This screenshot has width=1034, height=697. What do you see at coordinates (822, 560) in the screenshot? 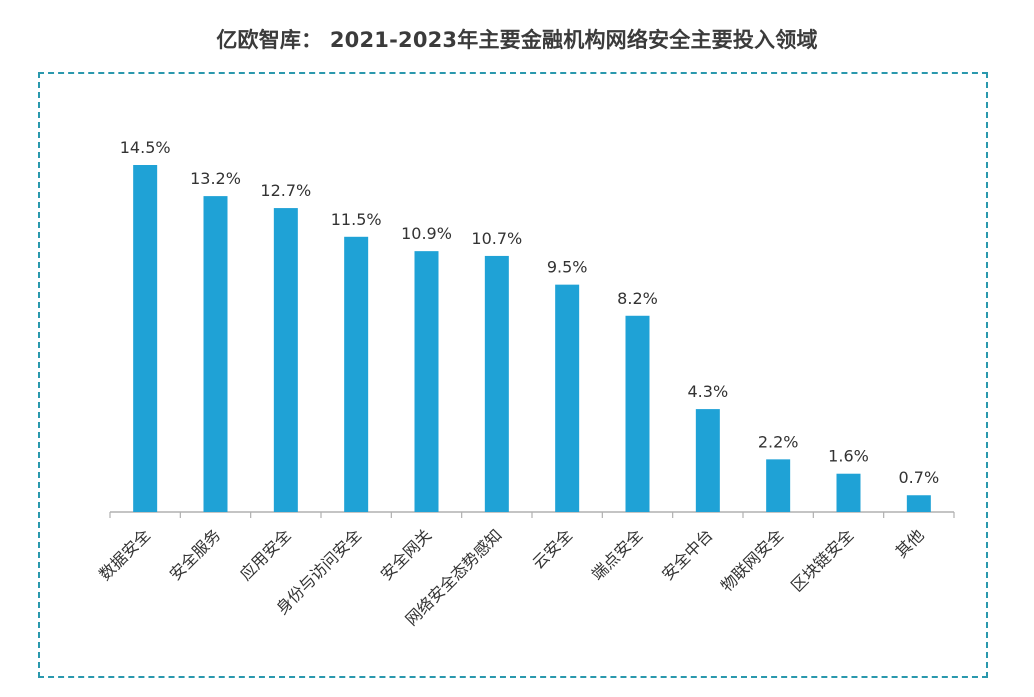
I see `category-label: 区块链安全` at bounding box center [822, 560].